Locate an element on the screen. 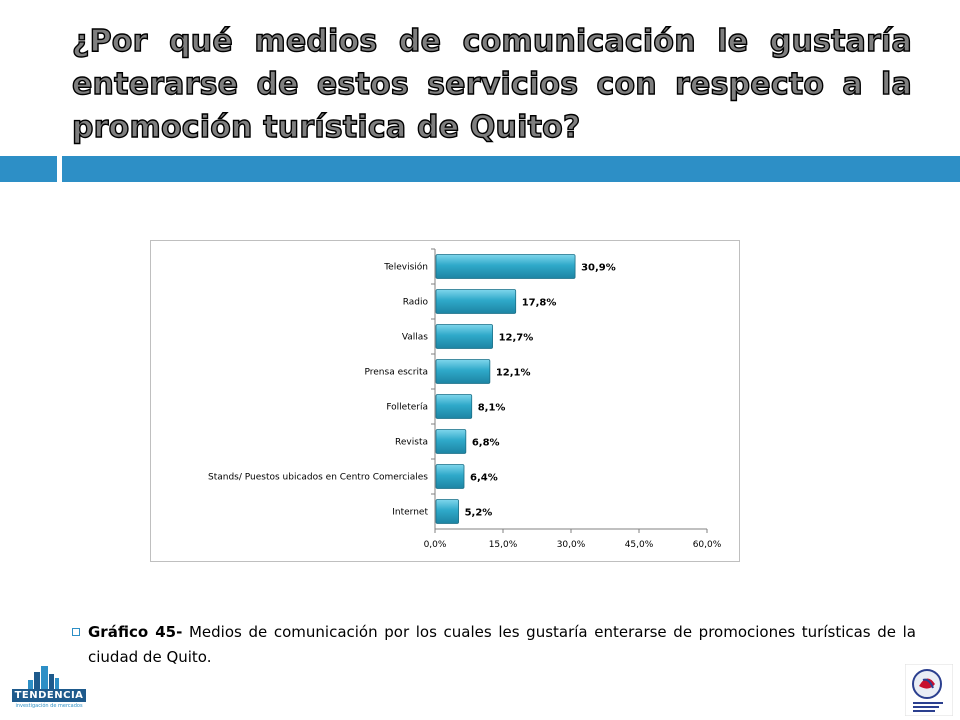 This screenshot has width=960, height=720. quito-turismo-emblem-icon is located at coordinates (929, 690).